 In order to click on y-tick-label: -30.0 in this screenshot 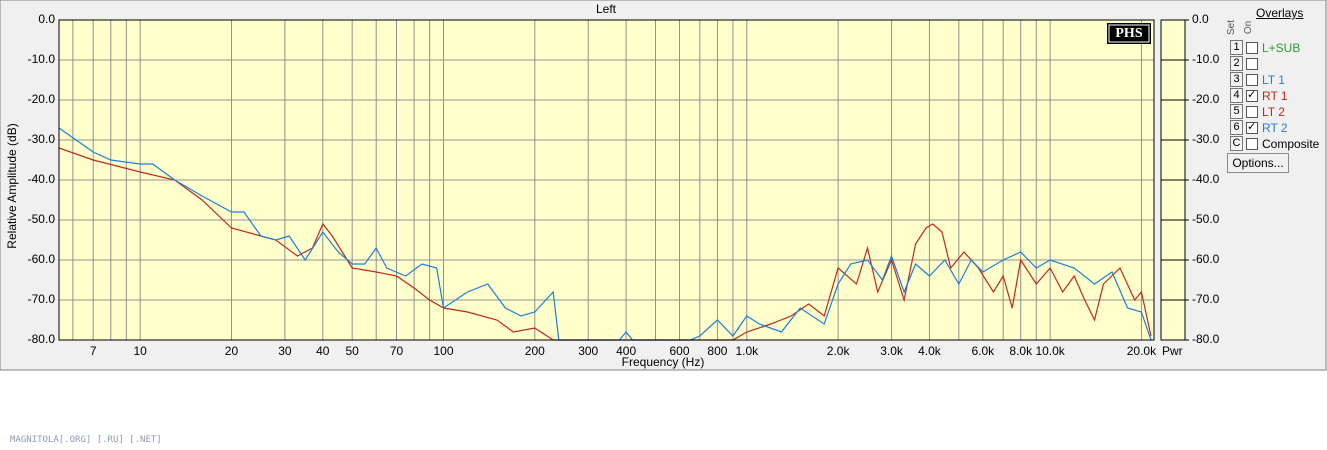, I will do `click(42, 139)`.